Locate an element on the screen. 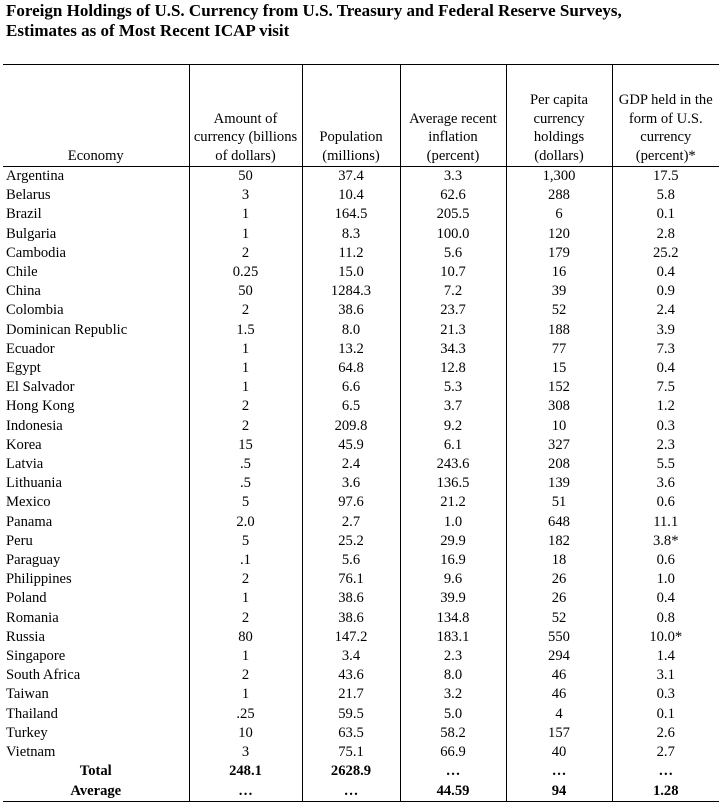  cell-amount: 10 is located at coordinates (245, 733).